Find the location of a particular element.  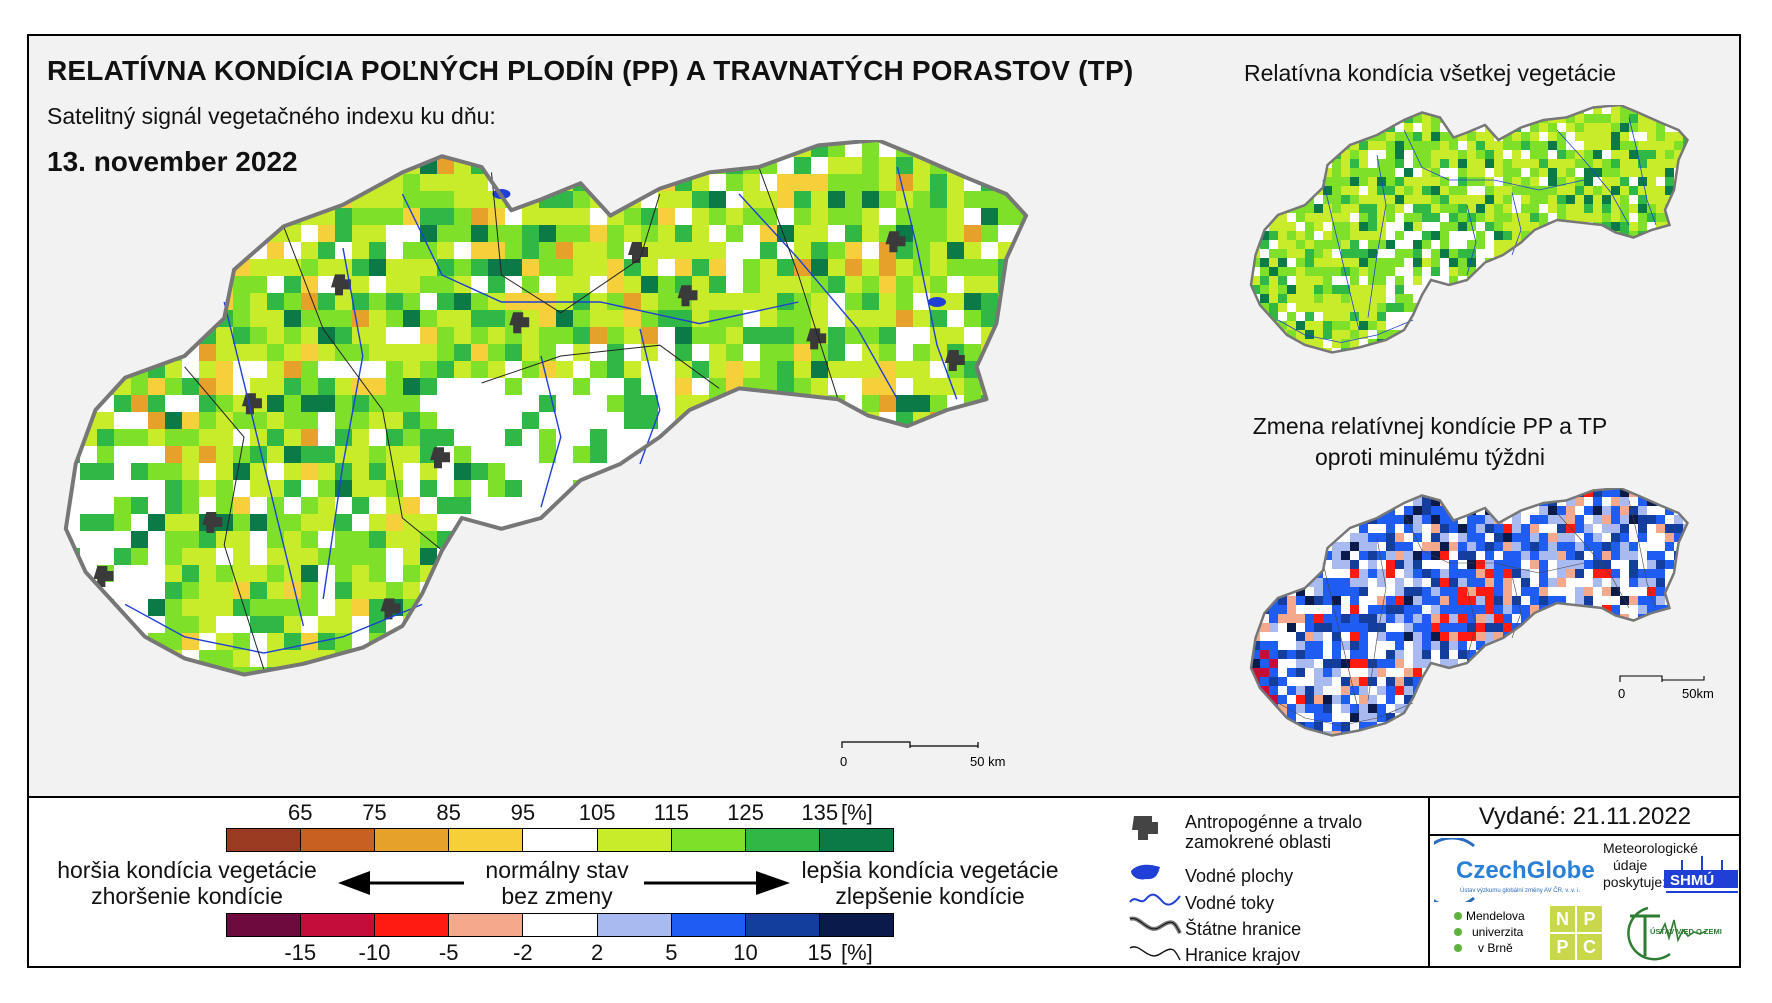

state-border-icon is located at coordinates (1155, 925).